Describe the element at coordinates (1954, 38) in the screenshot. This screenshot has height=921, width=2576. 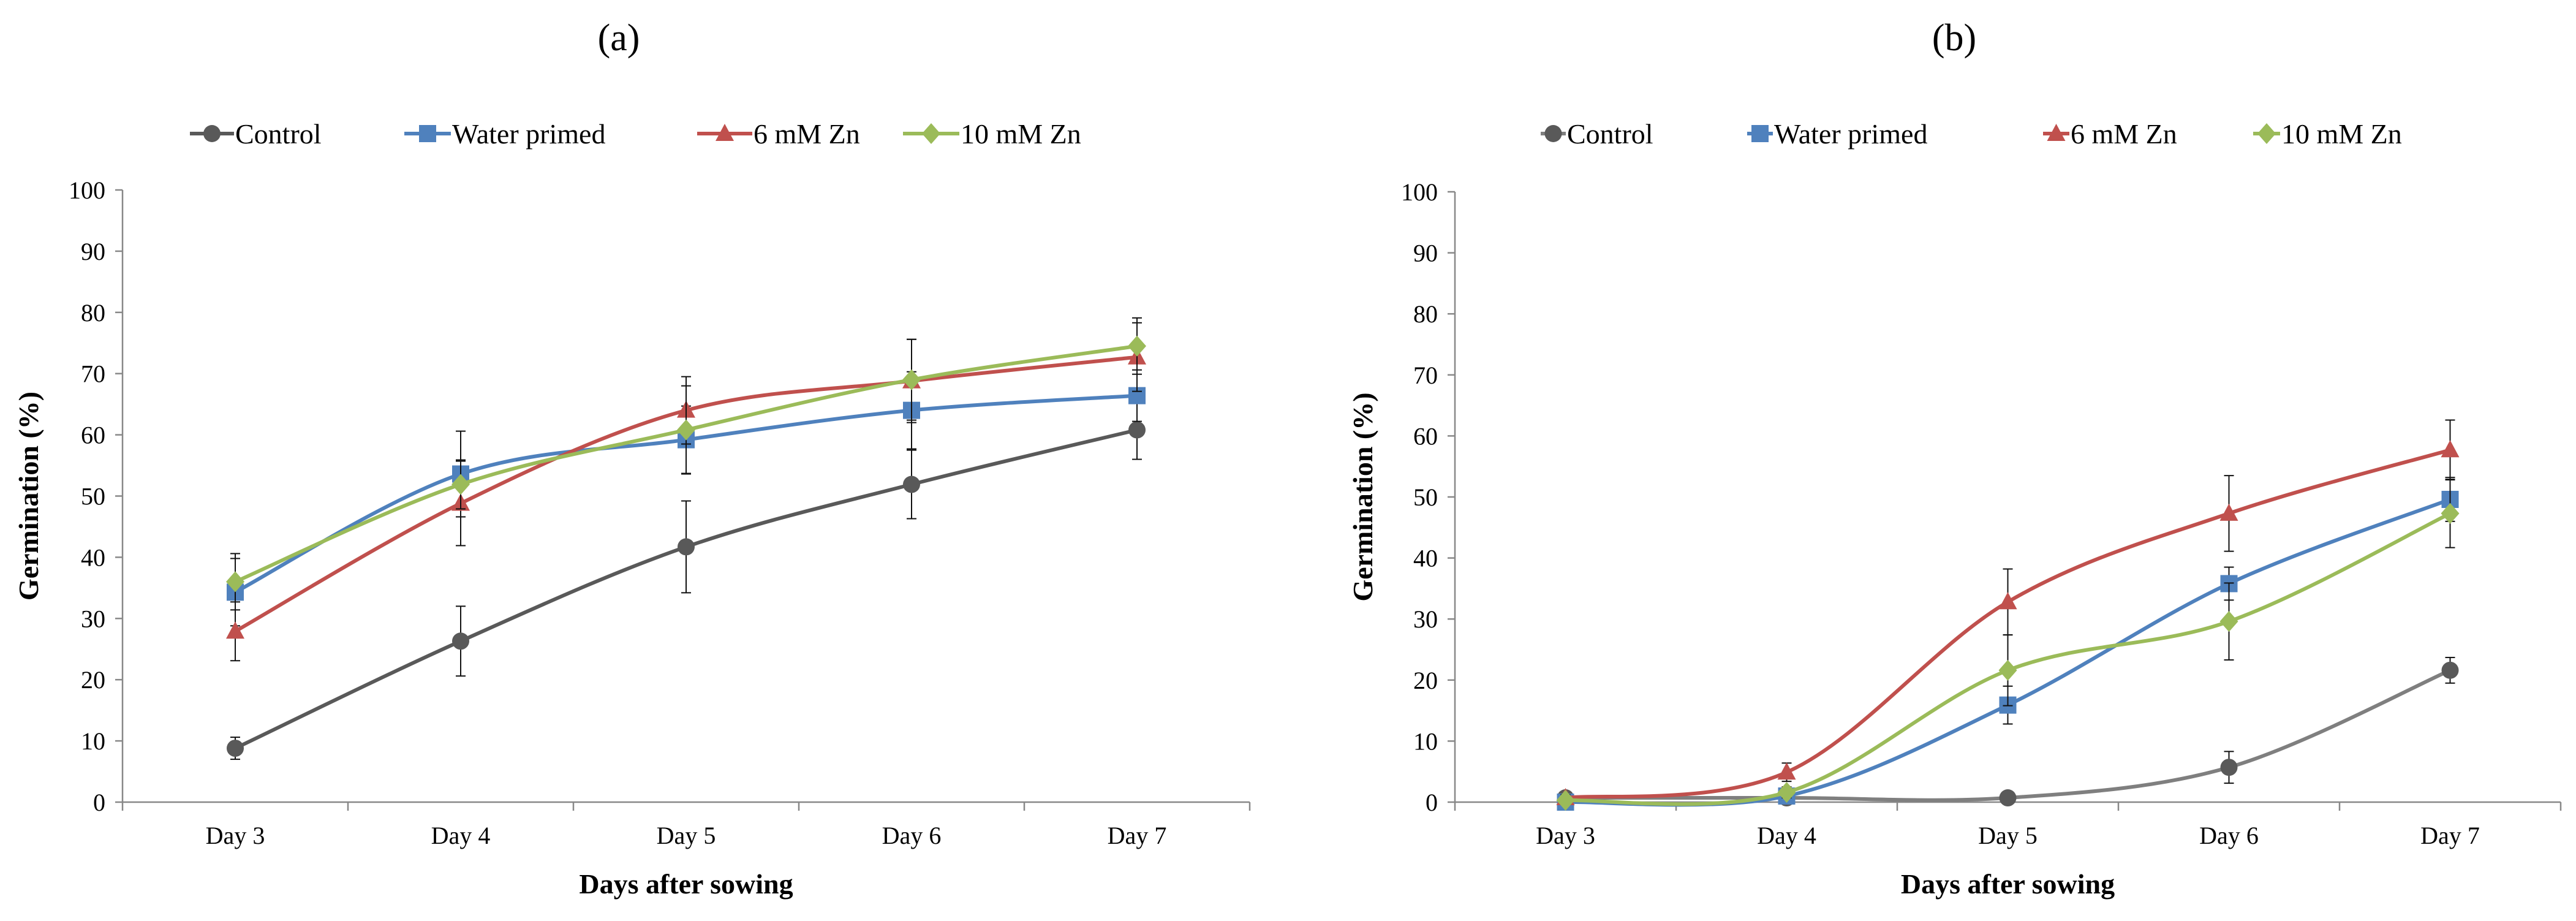
I see `panel-label: (b)` at that location.